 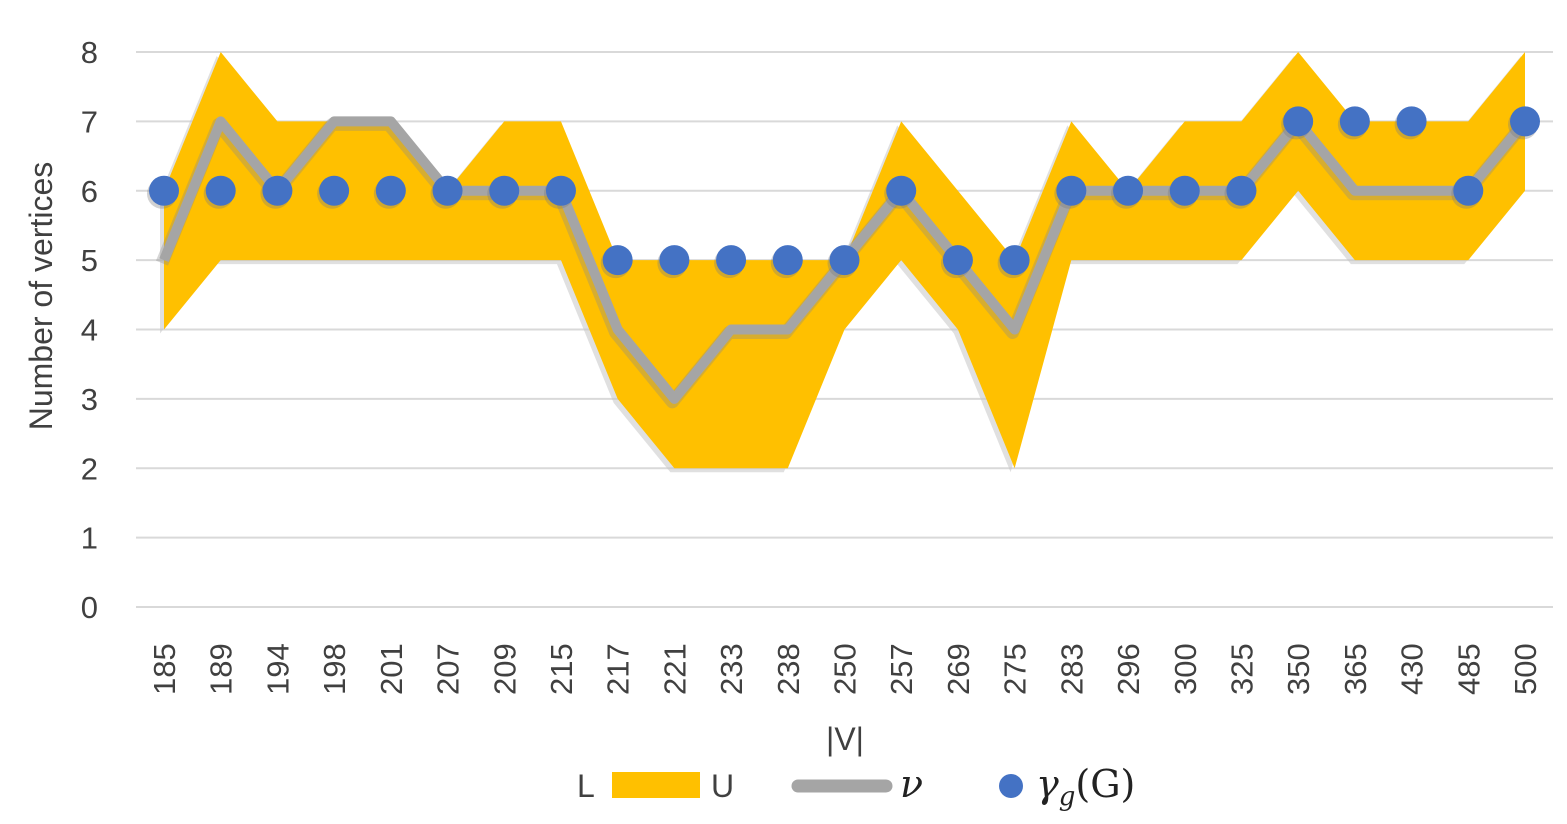 What do you see at coordinates (89, 468) in the screenshot?
I see `y-tick-label: 2` at bounding box center [89, 468].